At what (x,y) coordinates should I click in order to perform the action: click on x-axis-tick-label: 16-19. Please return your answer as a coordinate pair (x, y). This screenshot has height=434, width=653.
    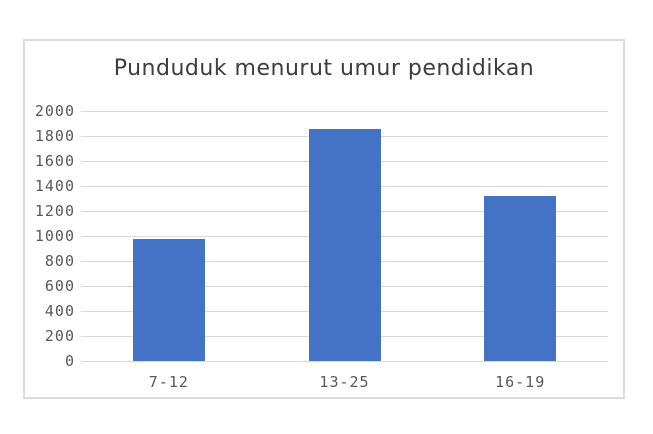
    Looking at the image, I should click on (520, 382).